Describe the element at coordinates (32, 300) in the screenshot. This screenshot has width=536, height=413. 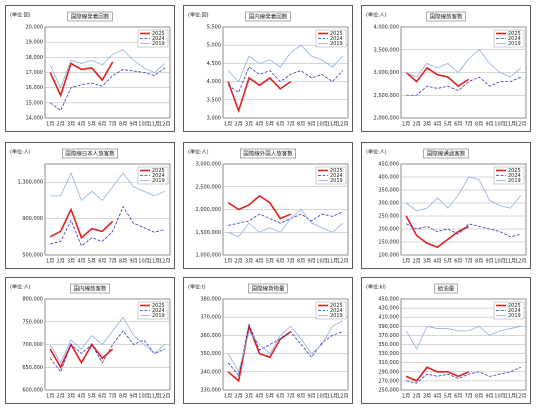
I see `y-tick-label: 800,000` at that location.